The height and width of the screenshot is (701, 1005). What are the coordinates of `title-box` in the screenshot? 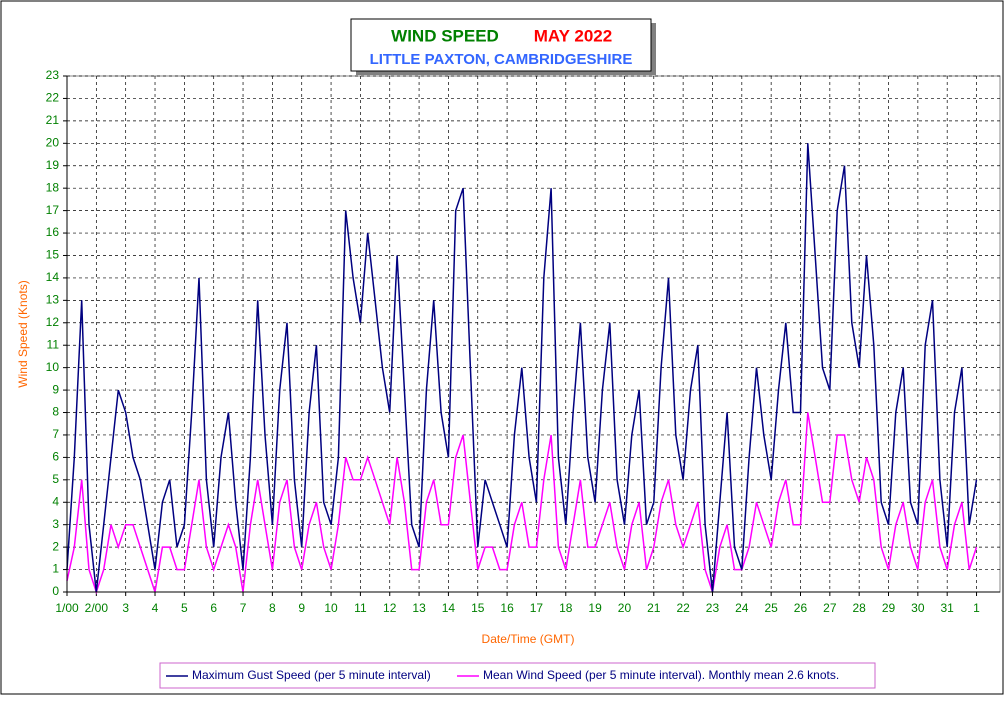 It's located at (501, 45).